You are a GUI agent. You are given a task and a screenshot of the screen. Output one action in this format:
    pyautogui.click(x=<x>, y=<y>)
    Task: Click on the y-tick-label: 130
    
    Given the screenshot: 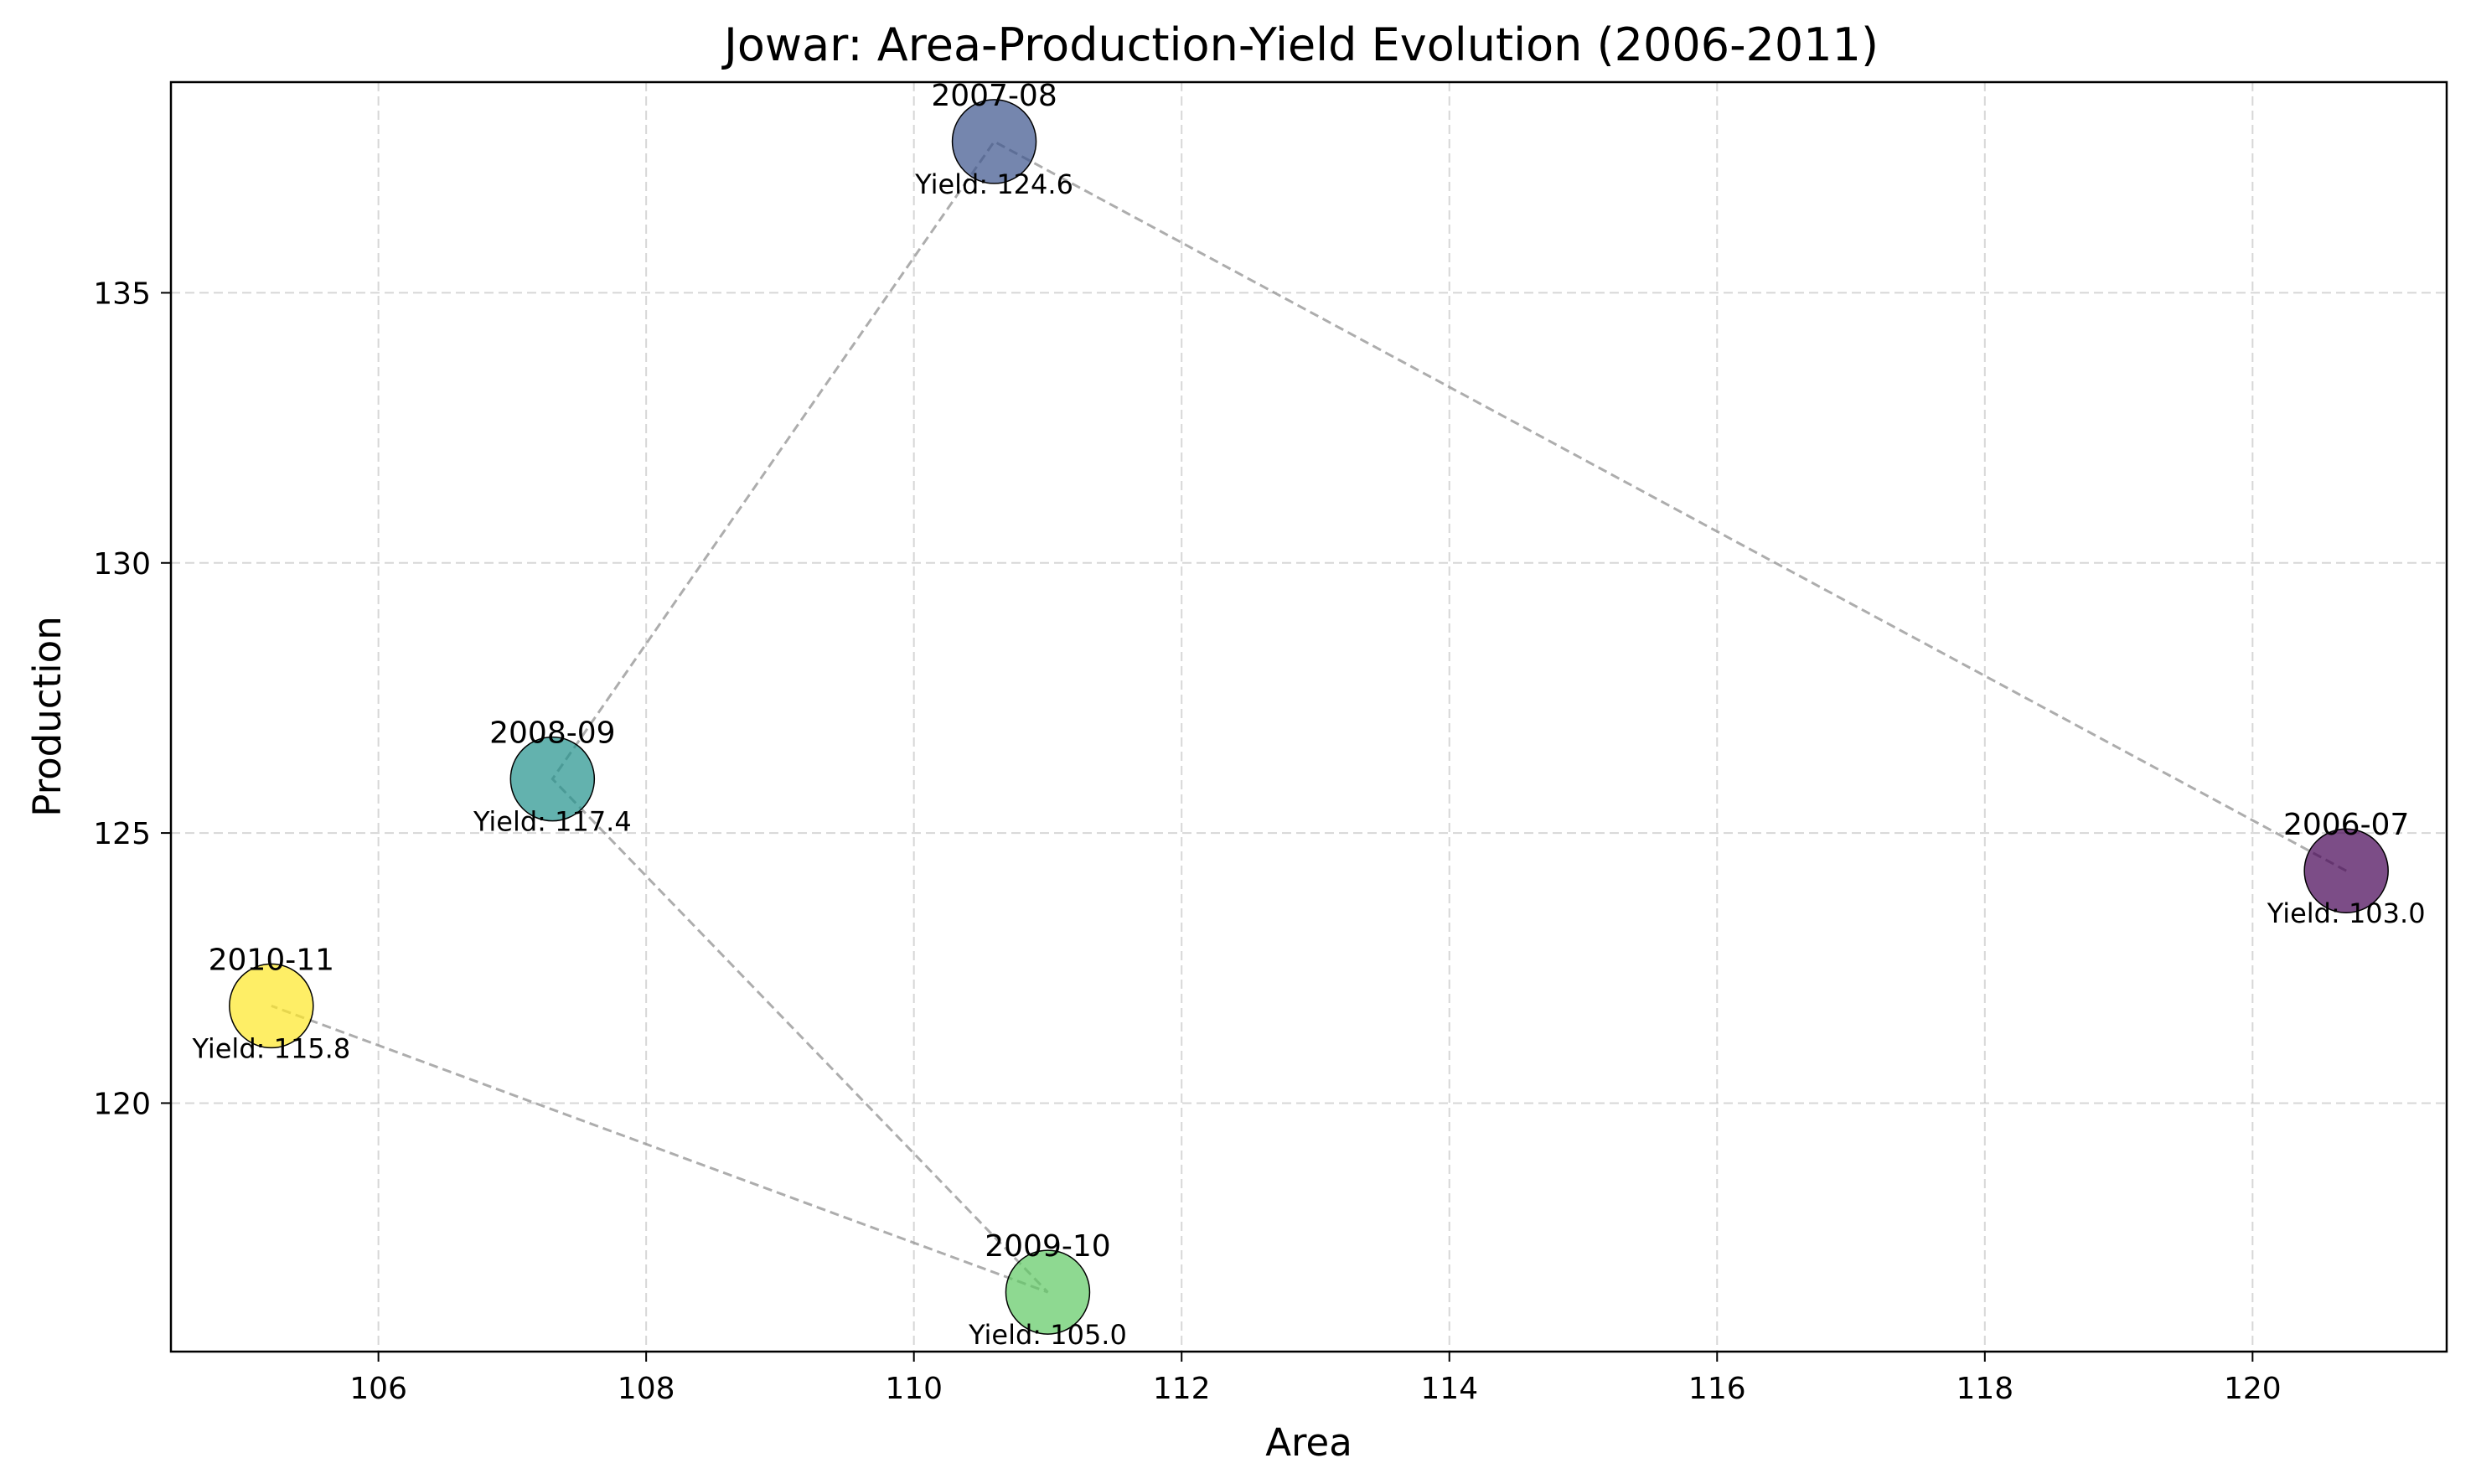 What is the action you would take?
    pyautogui.click(x=122, y=564)
    